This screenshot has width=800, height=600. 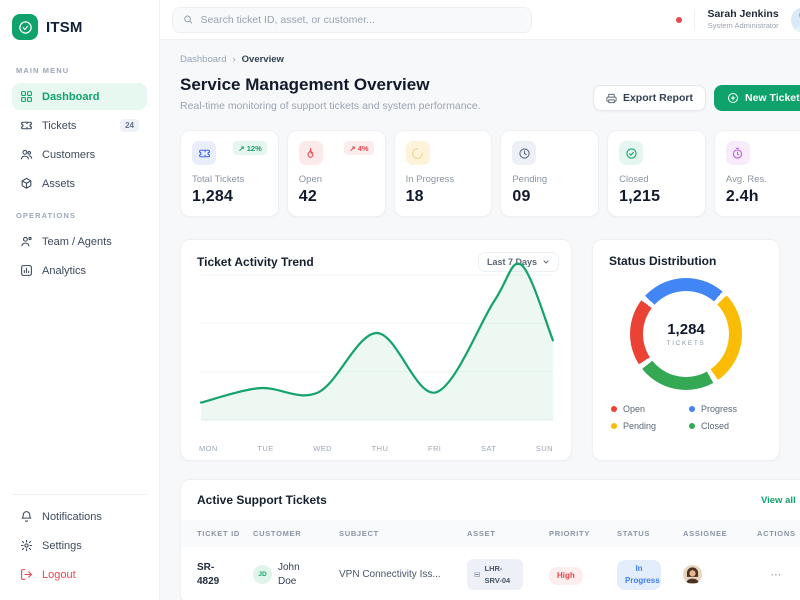 I want to click on donut-center: 1,284 TICKETS, so click(x=686, y=334).